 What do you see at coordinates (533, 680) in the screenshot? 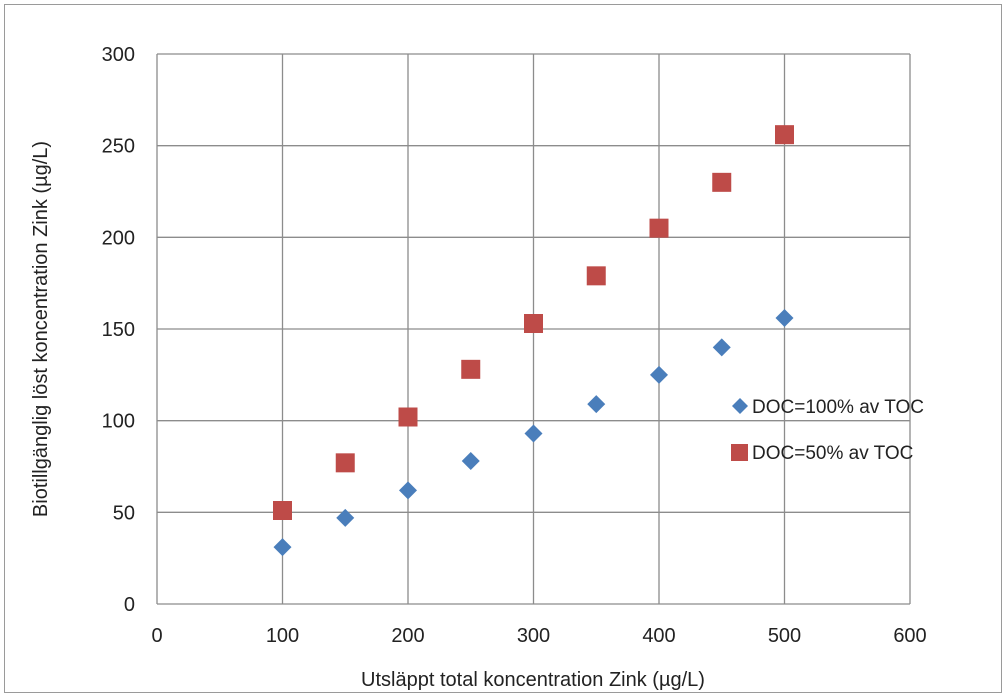
I see `x-axis-label: Utsläppt total koncentration Zink (µg/L)` at bounding box center [533, 680].